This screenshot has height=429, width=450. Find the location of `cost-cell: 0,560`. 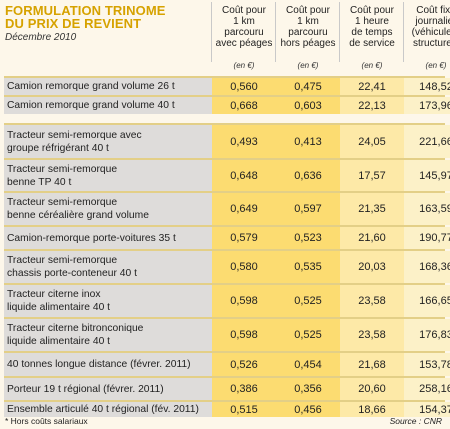

cost-cell: 0,560 is located at coordinates (244, 86).